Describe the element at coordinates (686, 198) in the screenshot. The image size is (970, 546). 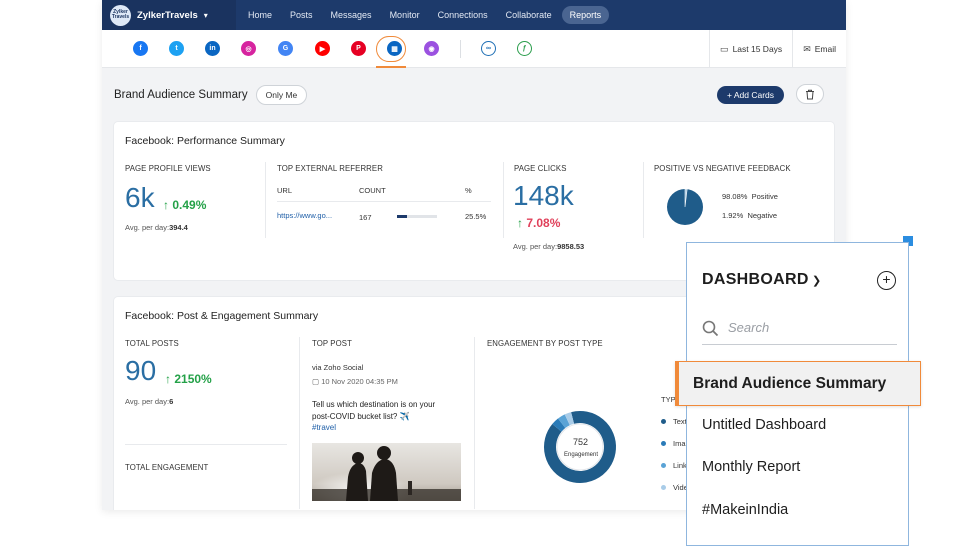
I see `pie-slice-negative` at that location.